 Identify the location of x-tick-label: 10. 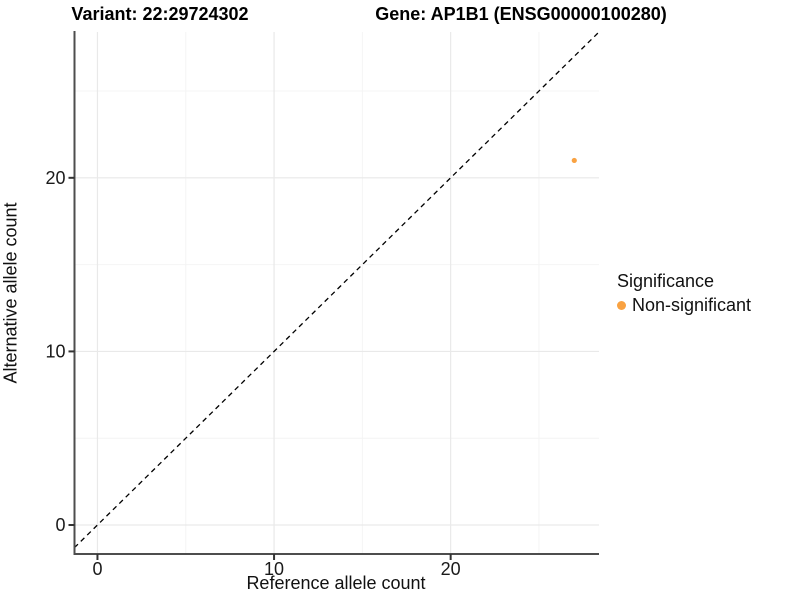
(274, 569).